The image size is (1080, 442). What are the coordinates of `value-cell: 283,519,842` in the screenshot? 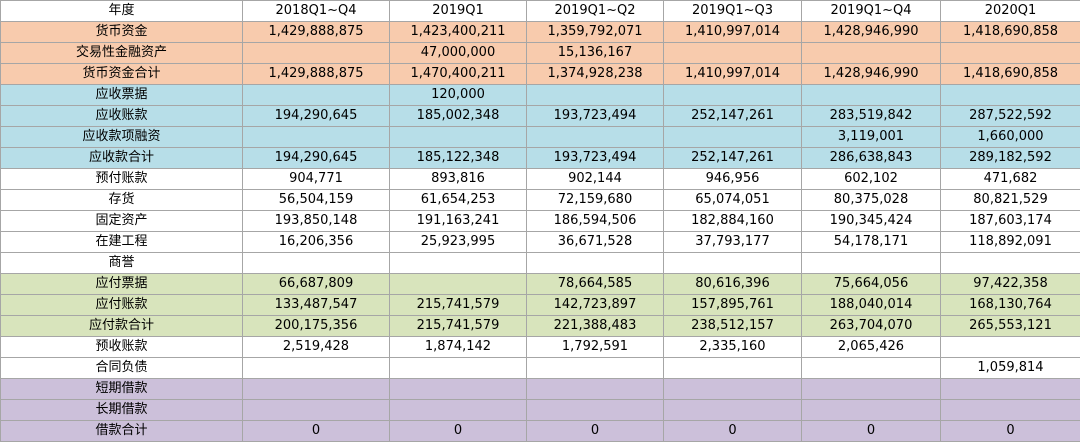 It's located at (871, 116).